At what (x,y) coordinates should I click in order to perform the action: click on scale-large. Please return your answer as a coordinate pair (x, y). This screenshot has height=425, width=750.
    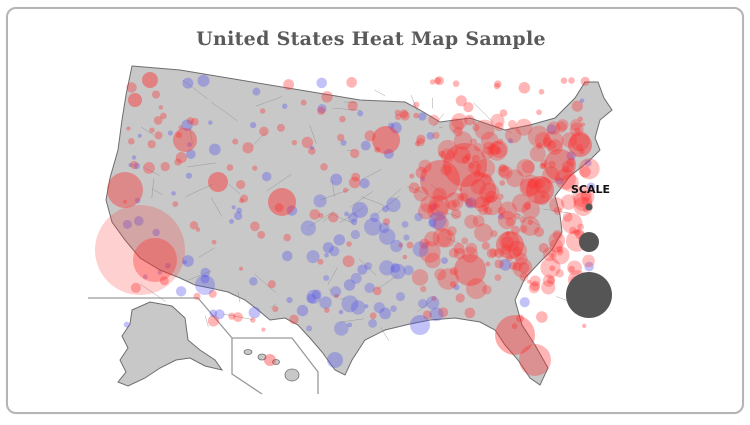
    Looking at the image, I should click on (589, 295).